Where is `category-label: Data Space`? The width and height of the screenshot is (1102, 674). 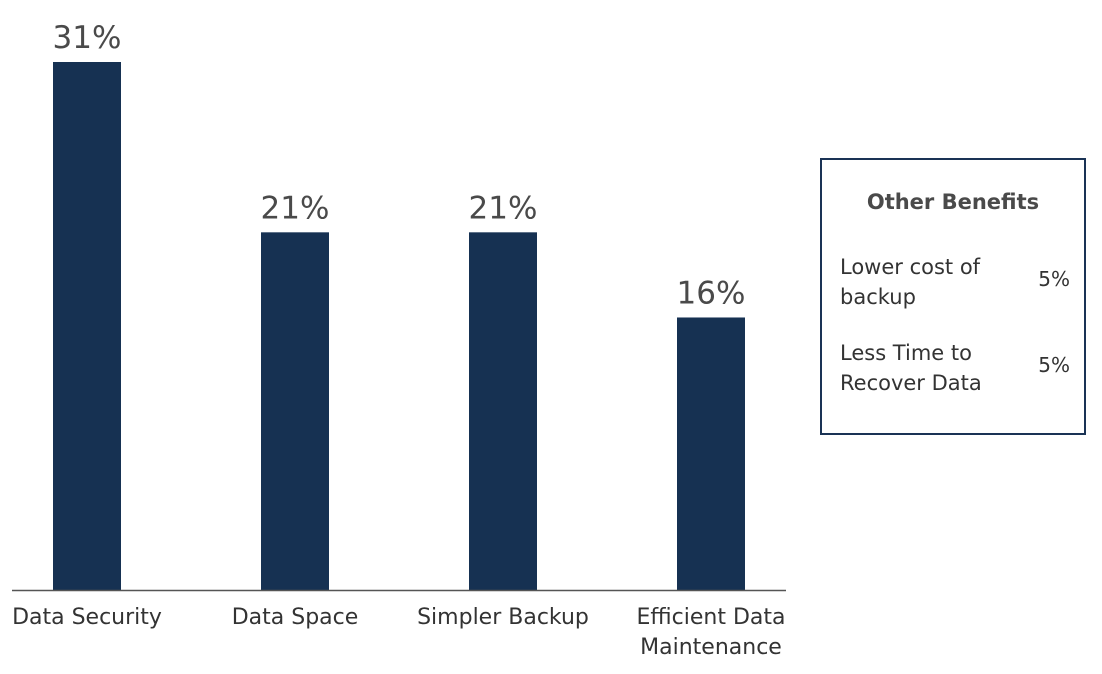
category-label: Data Space is located at coordinates (295, 617).